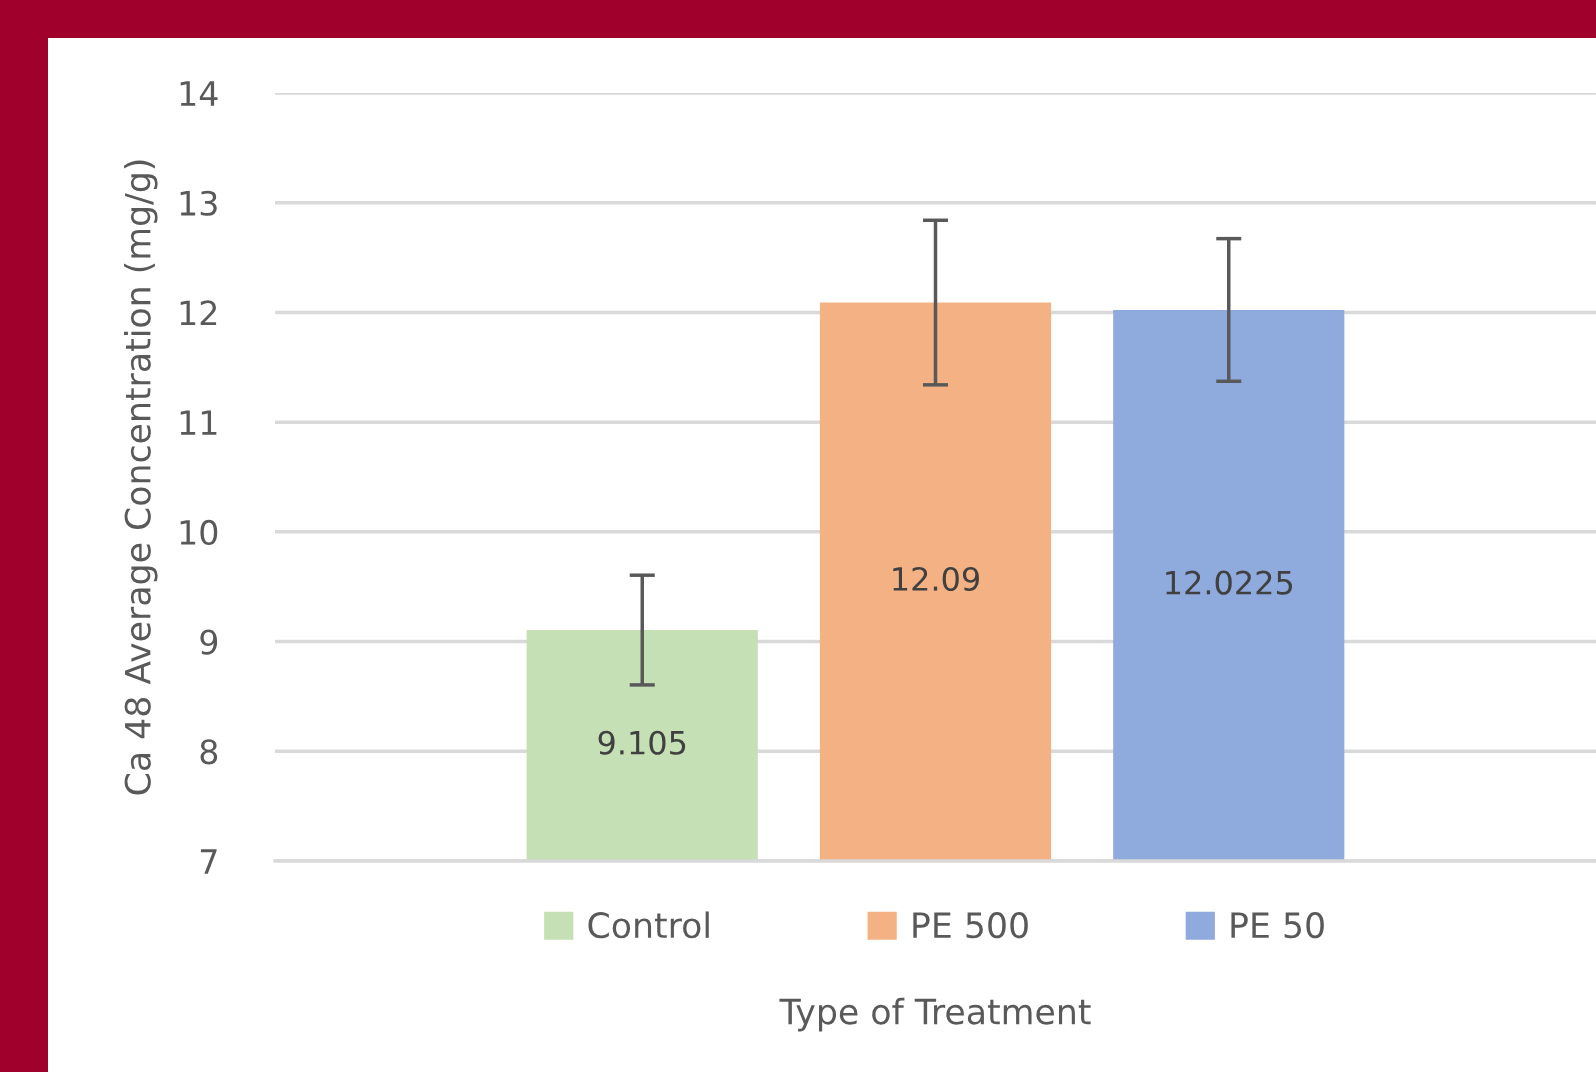 The width and height of the screenshot is (1596, 1072). What do you see at coordinates (209, 642) in the screenshot?
I see `y-tick-label: 9` at bounding box center [209, 642].